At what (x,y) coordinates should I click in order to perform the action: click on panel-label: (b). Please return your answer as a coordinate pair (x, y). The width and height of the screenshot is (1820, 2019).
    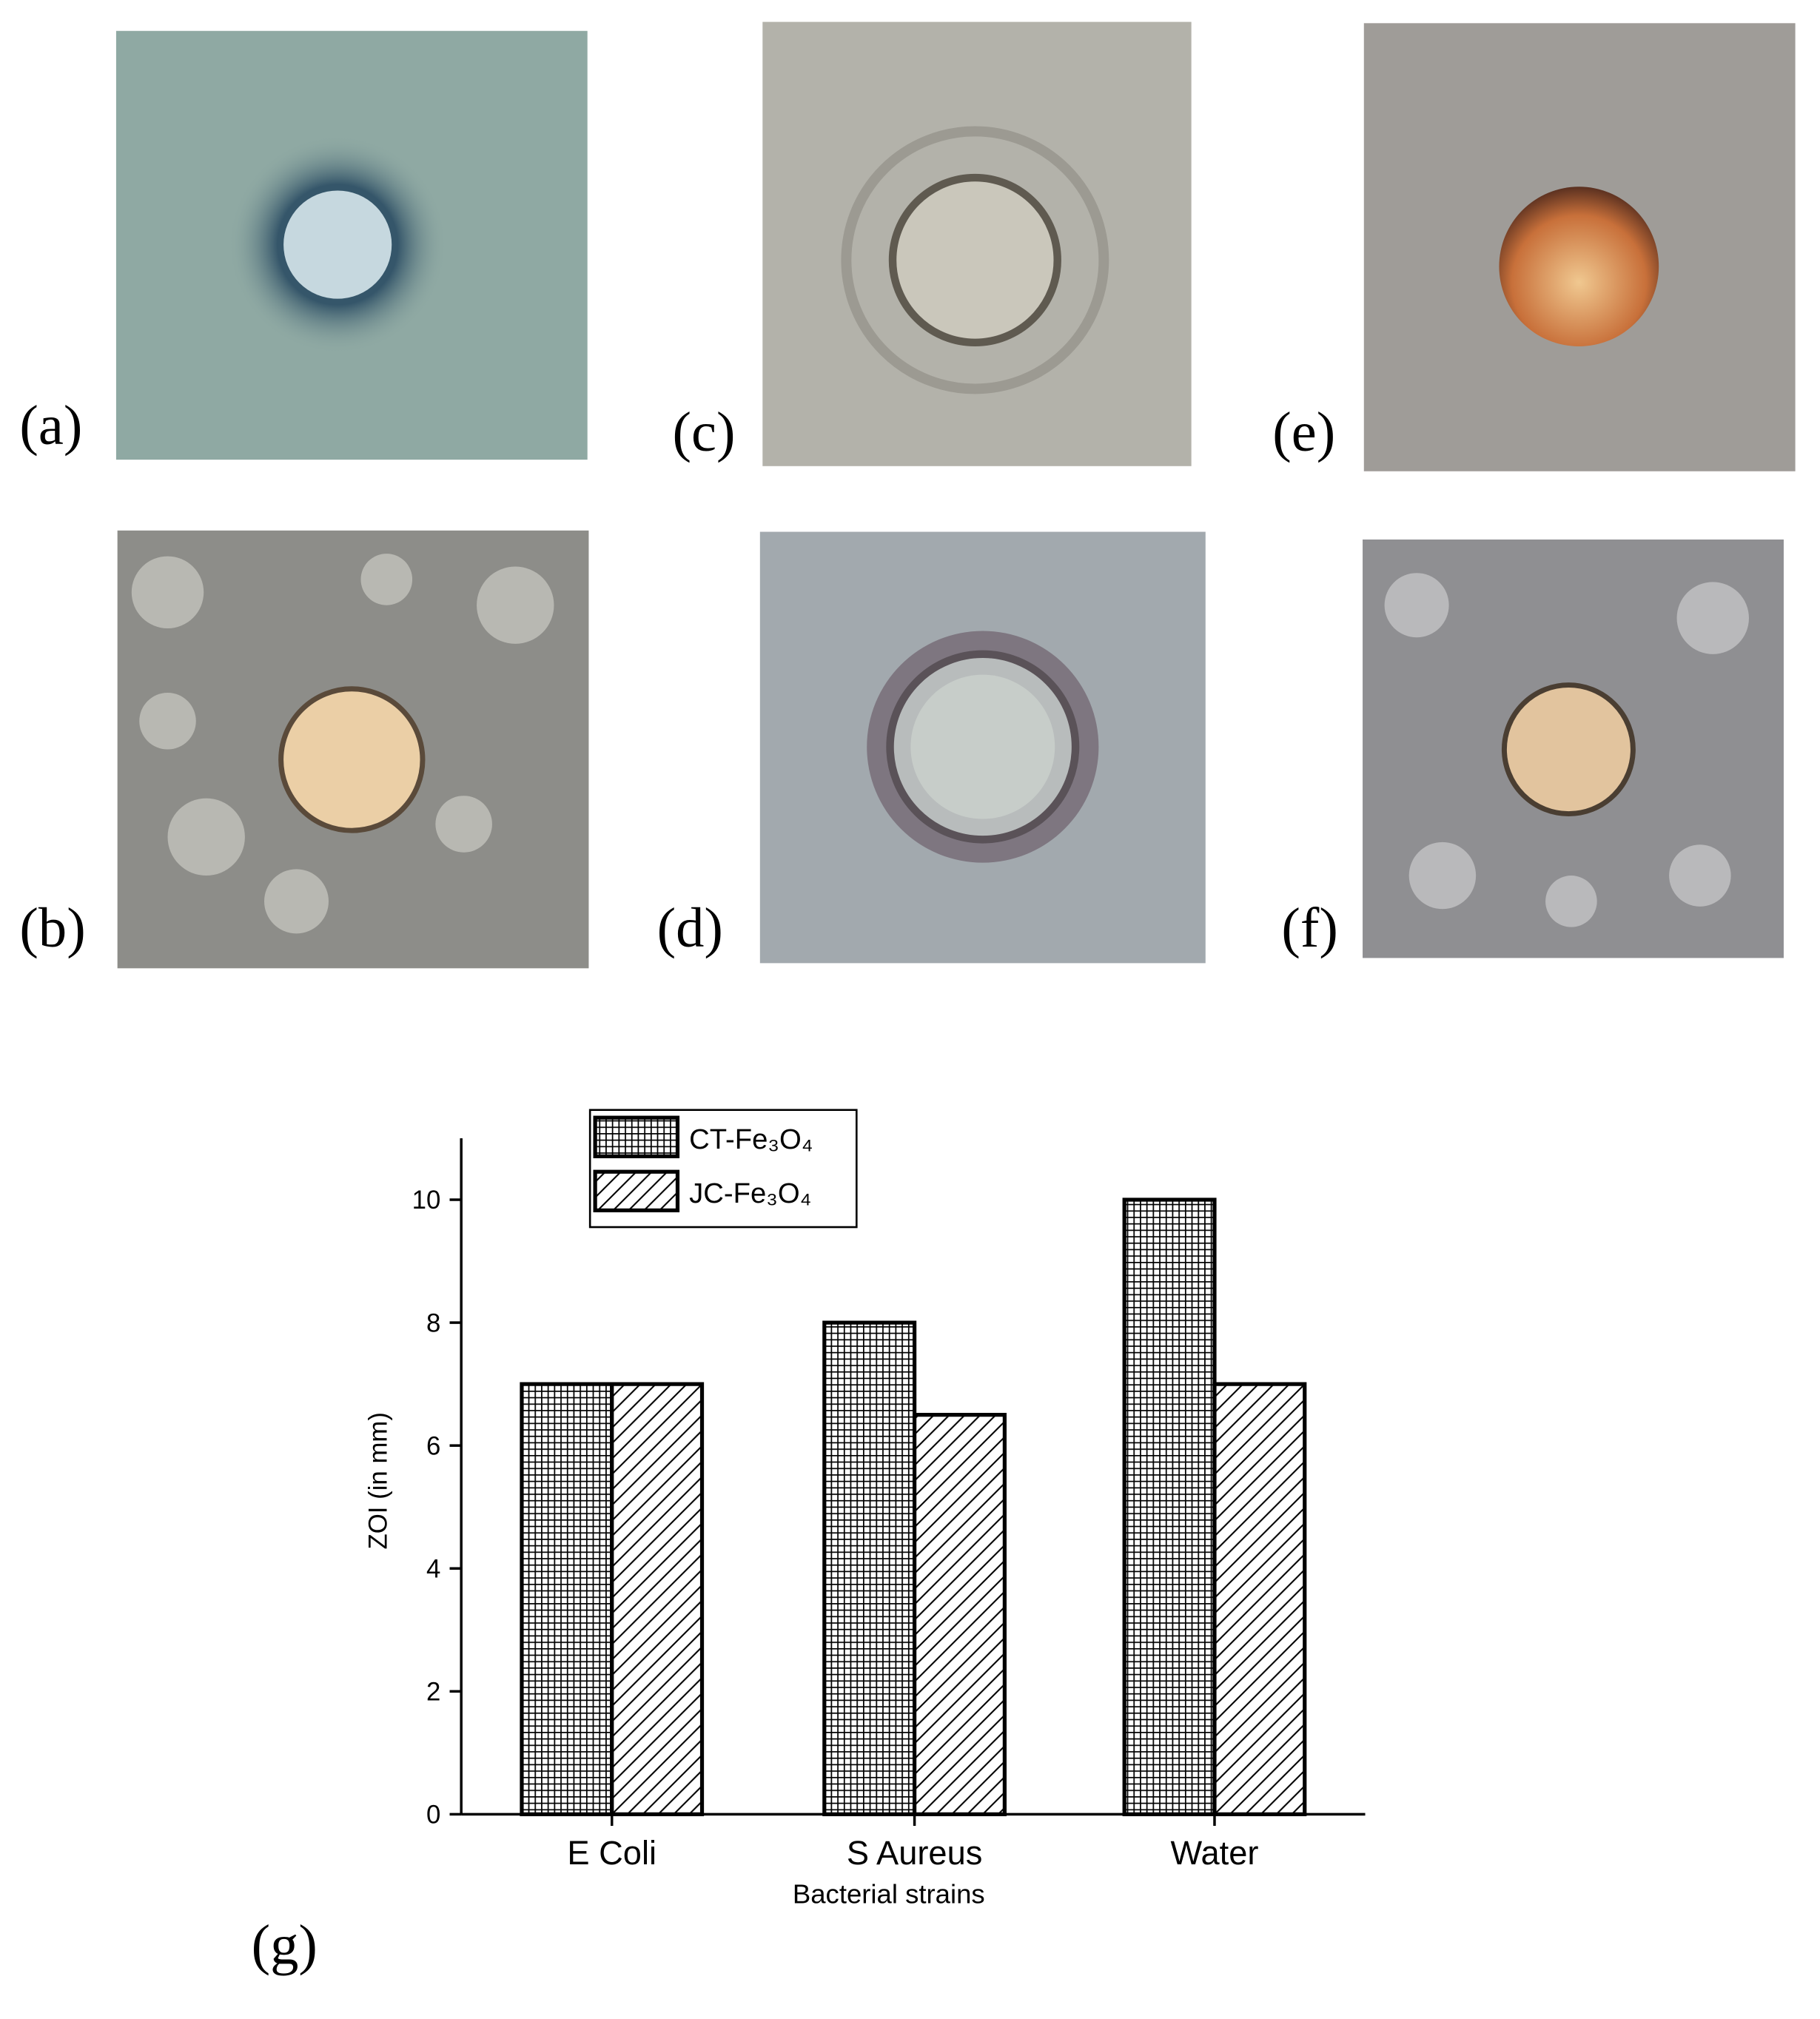
    Looking at the image, I should click on (52, 927).